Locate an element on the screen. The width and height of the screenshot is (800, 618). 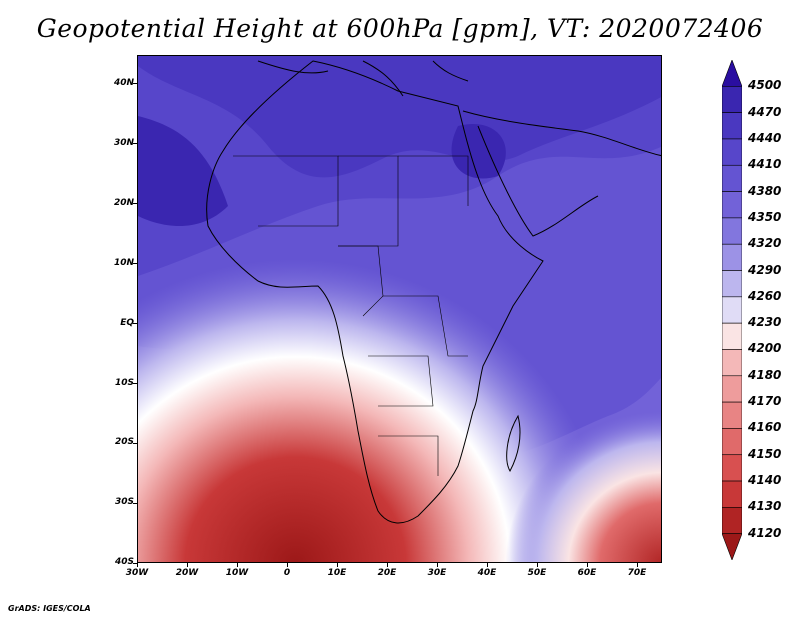
border-egypt-libya is located at coordinates (433, 180).